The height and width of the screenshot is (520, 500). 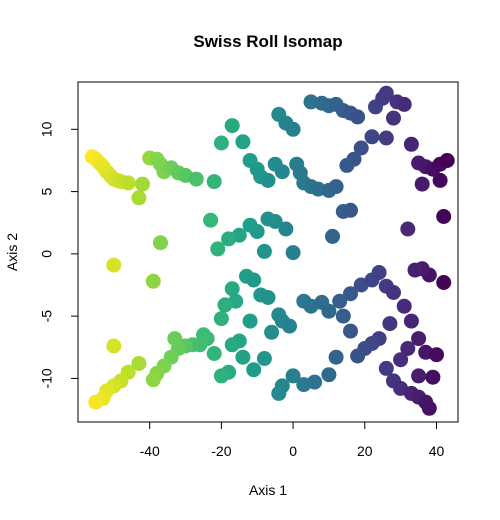 I want to click on x-tick-label: 0, so click(x=293, y=451).